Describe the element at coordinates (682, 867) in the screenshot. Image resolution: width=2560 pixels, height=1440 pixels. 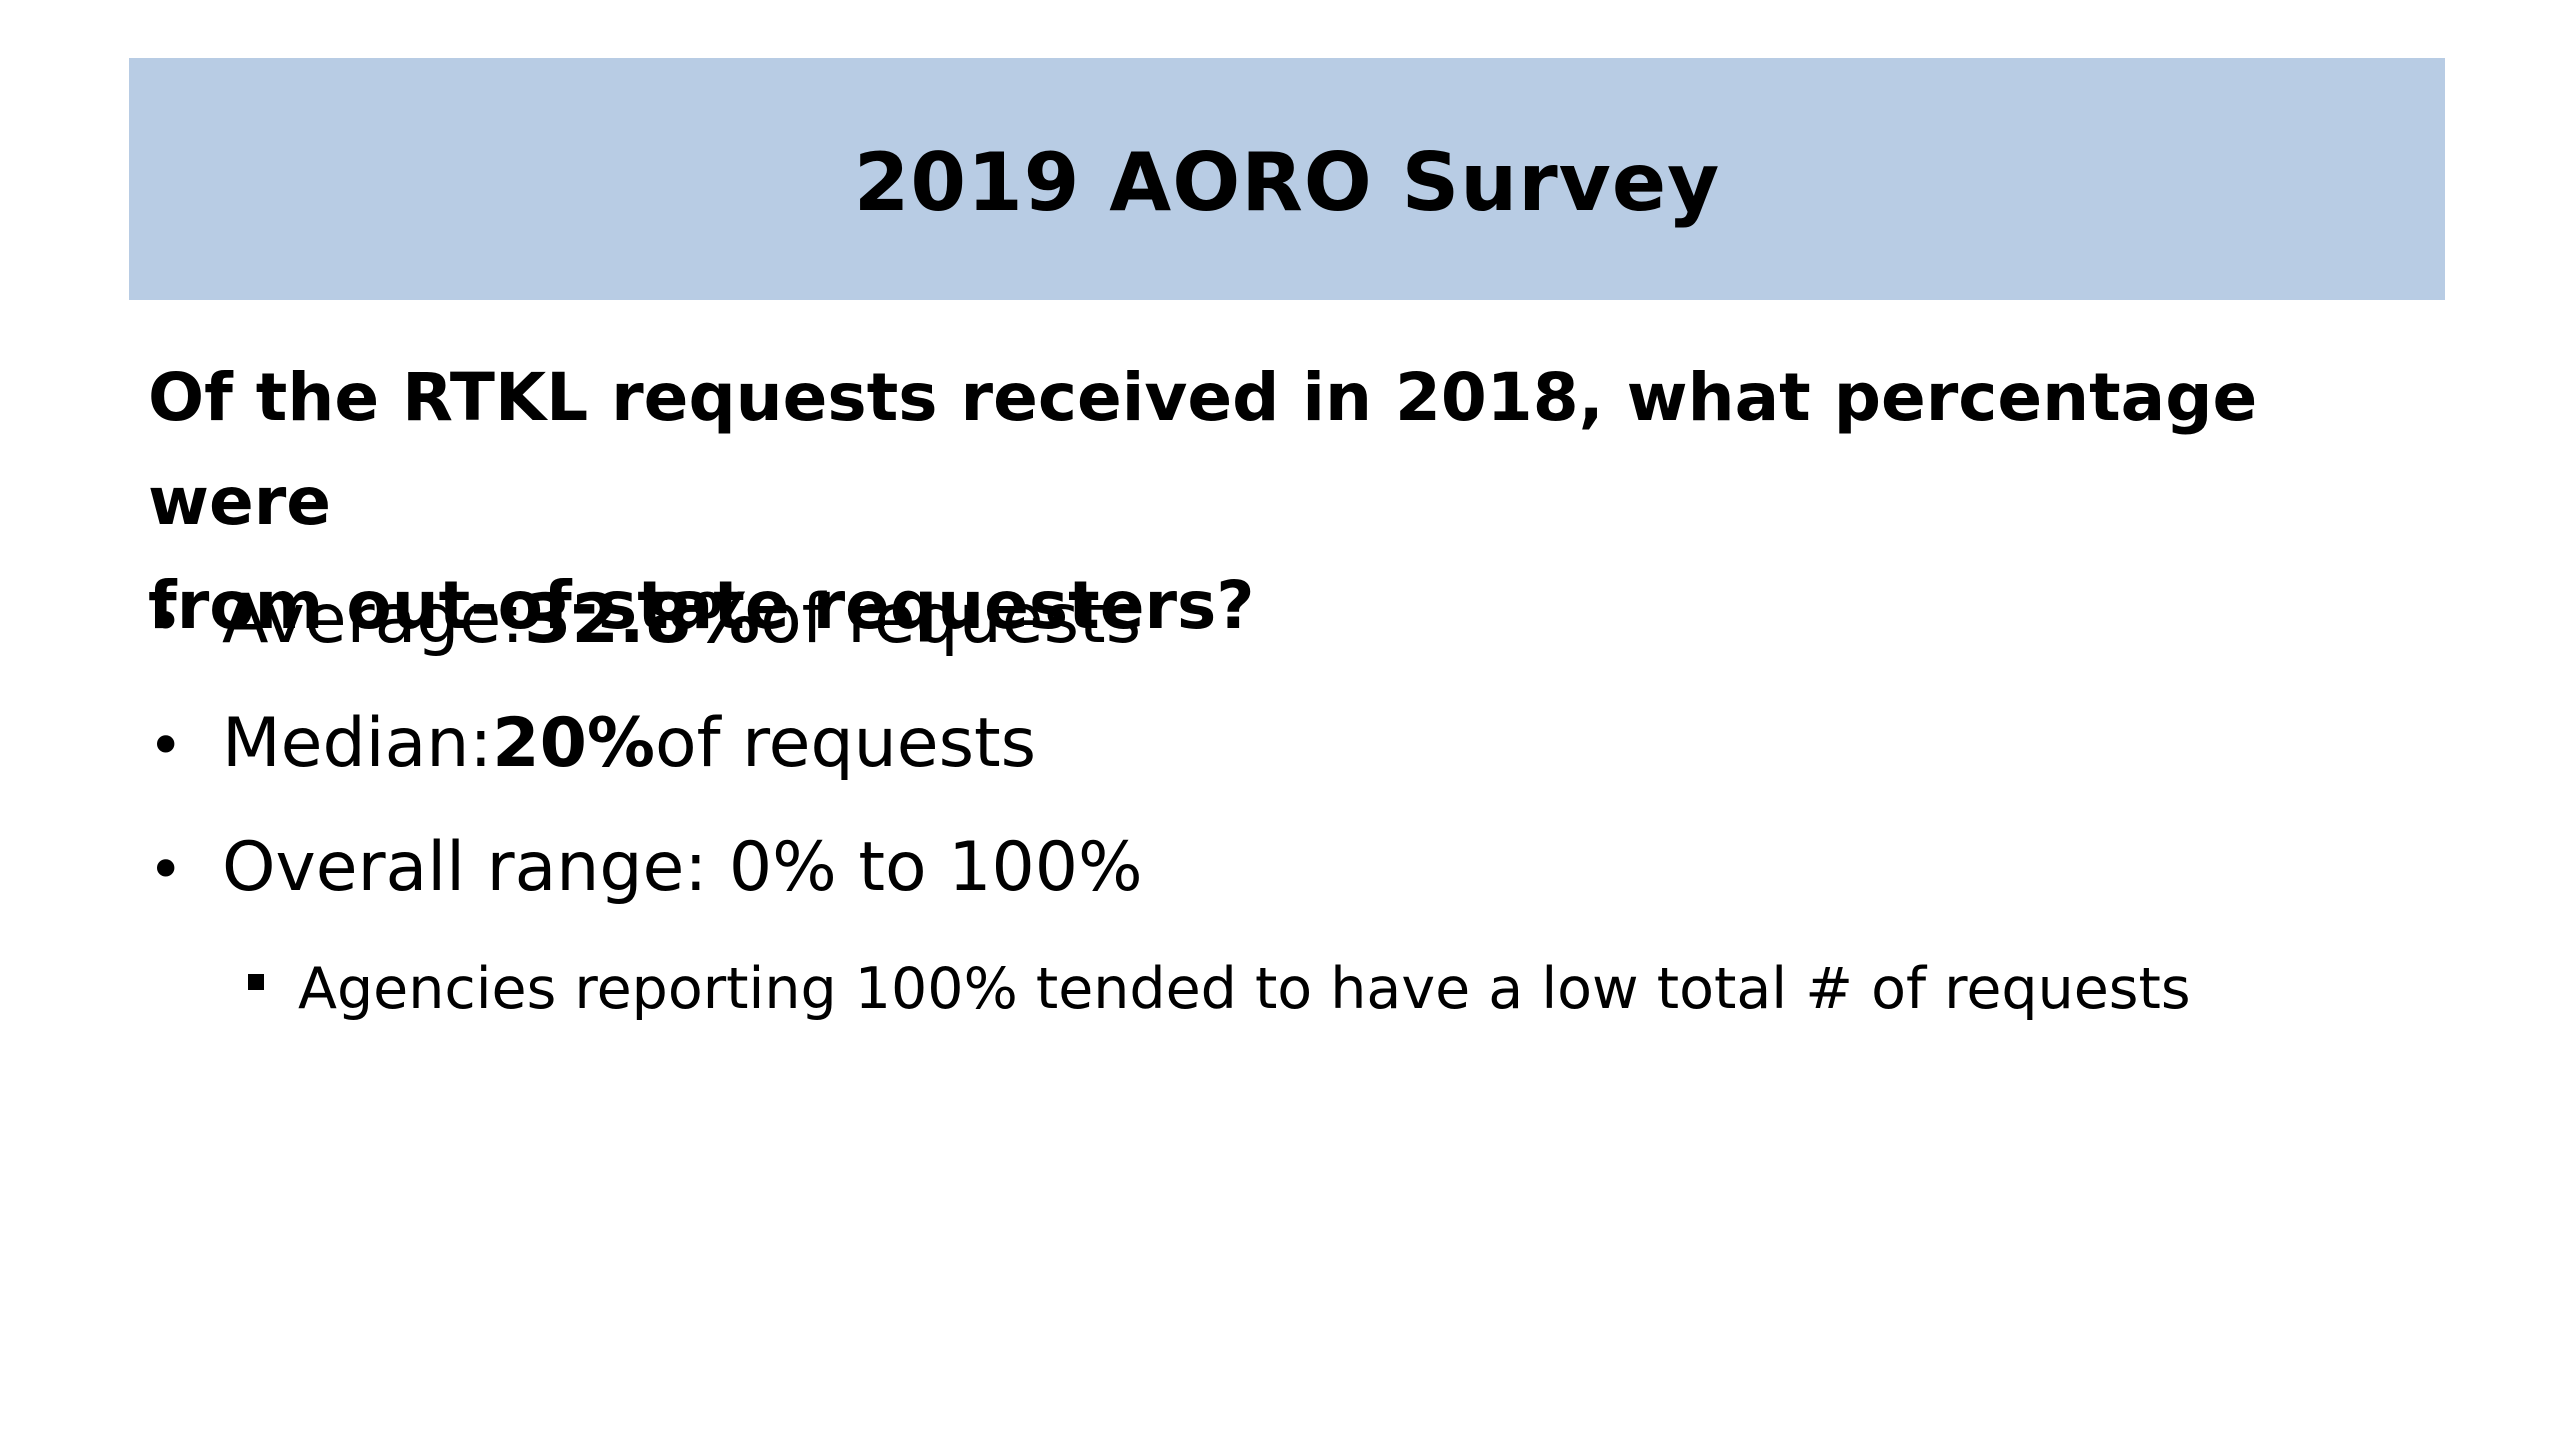
I see `range-label: Overall range: 0% to 100%` at that location.